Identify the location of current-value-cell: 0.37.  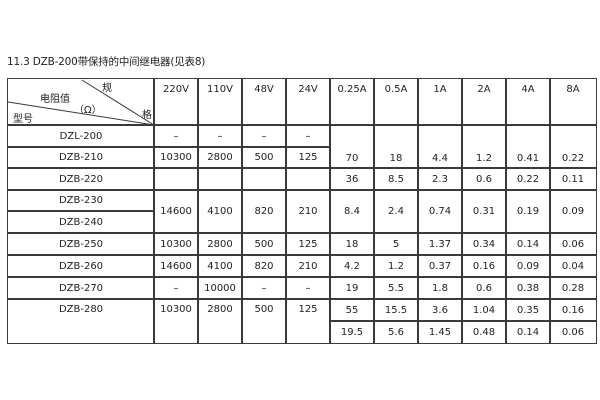
(440, 266).